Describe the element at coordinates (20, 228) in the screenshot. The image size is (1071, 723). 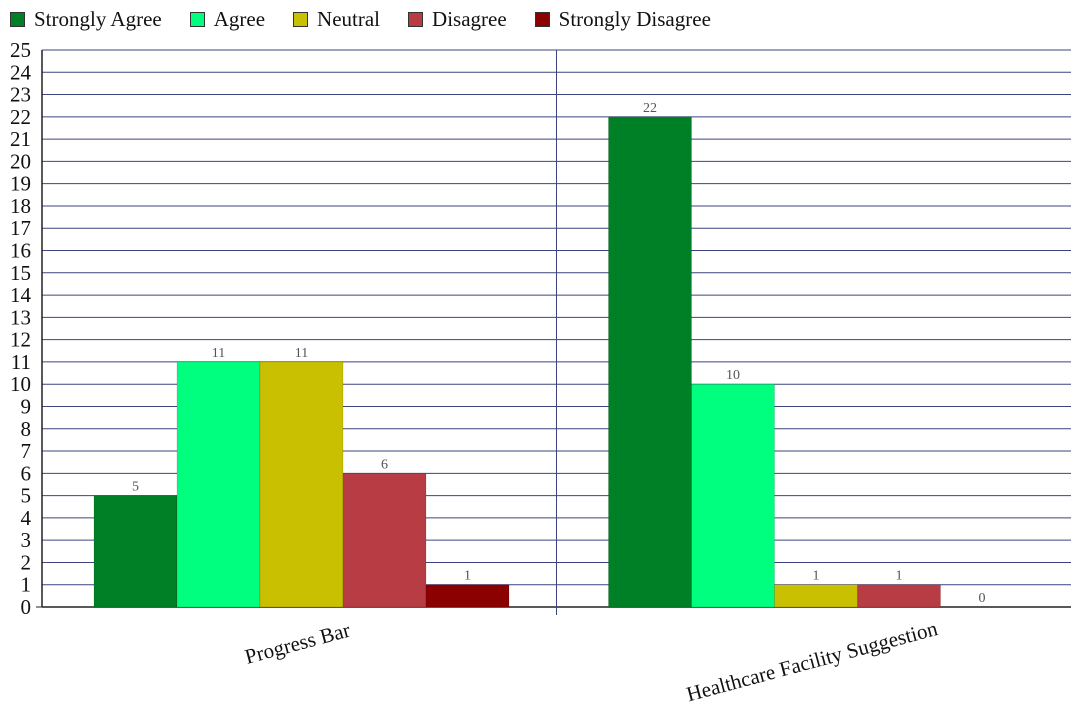
I see `y-tick-label: 17` at that location.